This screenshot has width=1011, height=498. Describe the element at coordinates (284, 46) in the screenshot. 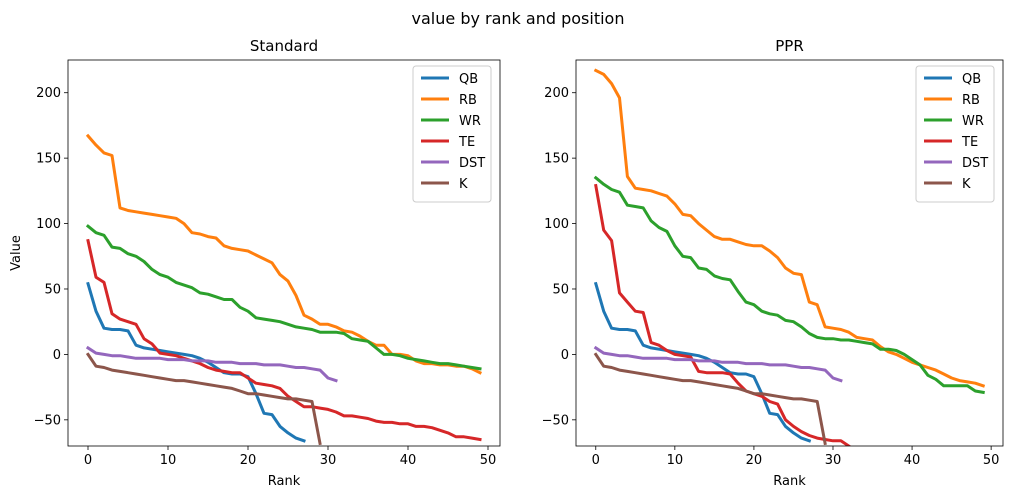

I see `plot-title: Standard` at that location.